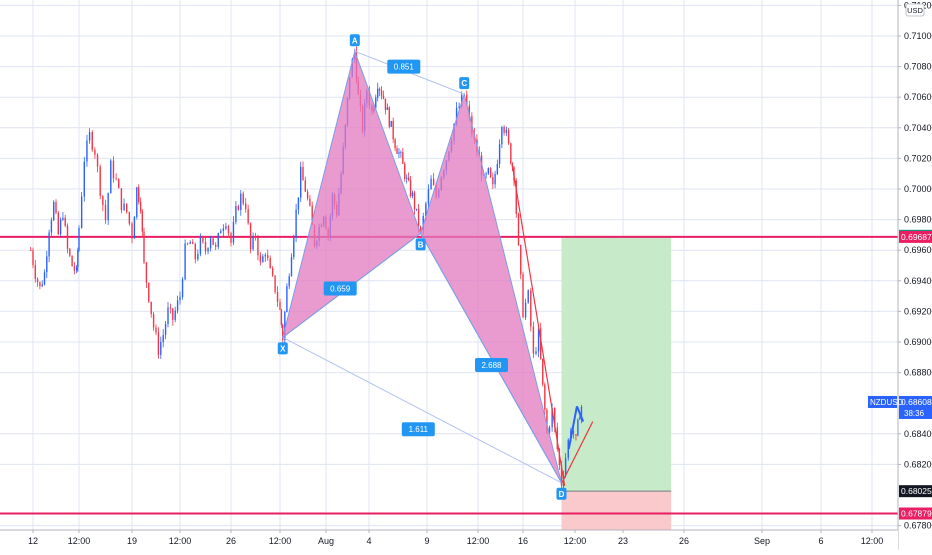  What do you see at coordinates (915, 275) in the screenshot?
I see `price-axis-background` at bounding box center [915, 275].